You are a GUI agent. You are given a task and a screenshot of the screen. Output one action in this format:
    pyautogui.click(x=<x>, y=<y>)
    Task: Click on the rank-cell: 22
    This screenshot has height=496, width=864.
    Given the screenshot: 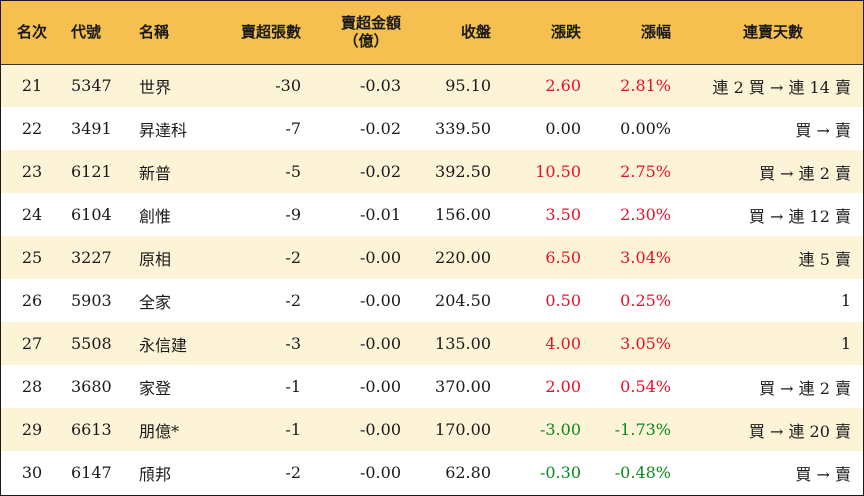 What is the action you would take?
    pyautogui.click(x=32, y=128)
    